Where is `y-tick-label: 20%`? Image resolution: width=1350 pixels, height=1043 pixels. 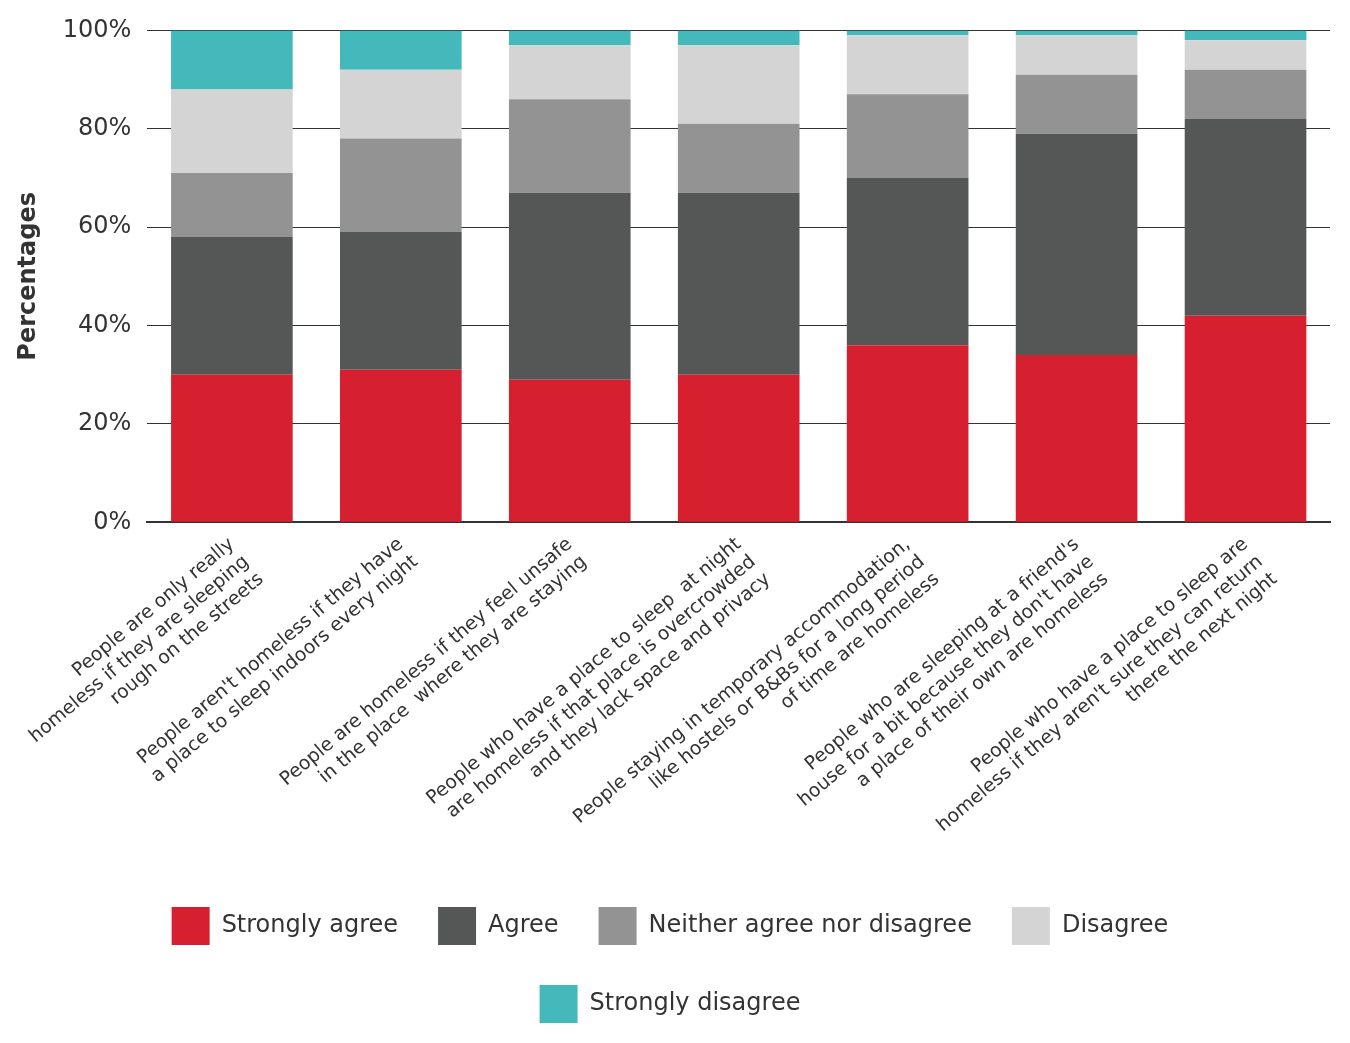 y-tick-label: 20% is located at coordinates (105, 422).